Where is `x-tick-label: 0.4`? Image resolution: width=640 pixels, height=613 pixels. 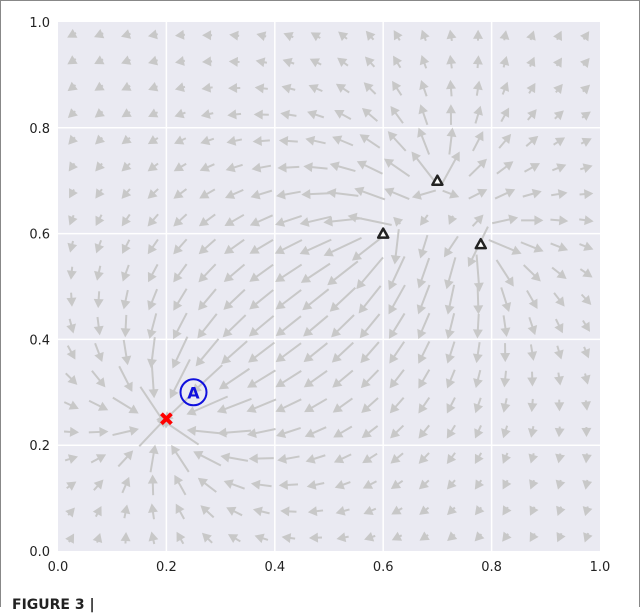
x-tick-label: 0.4 is located at coordinates (274, 567).